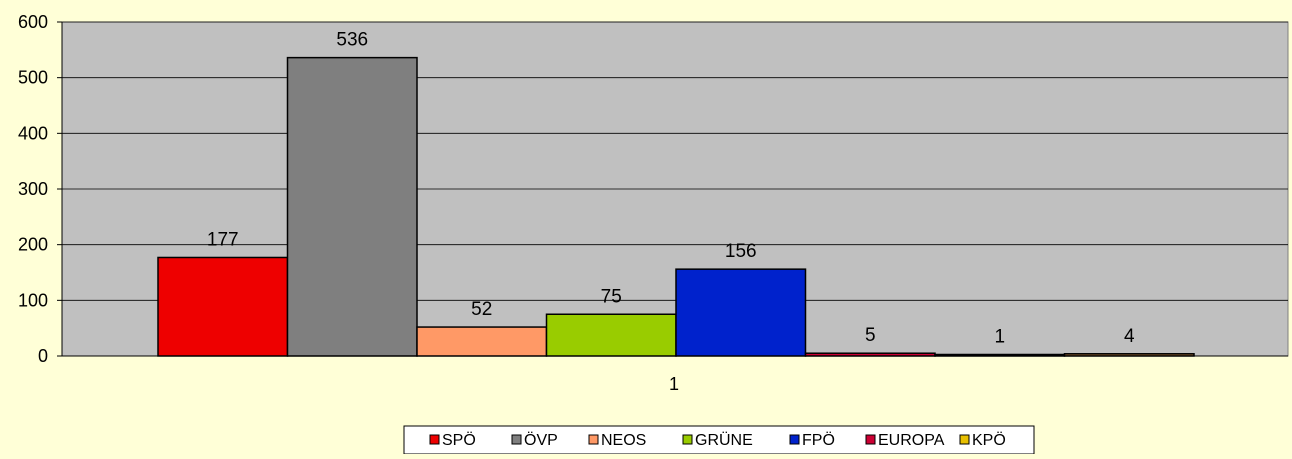 This screenshot has width=1292, height=459. What do you see at coordinates (818, 440) in the screenshot?
I see `legend-label: FPÖ` at bounding box center [818, 440].